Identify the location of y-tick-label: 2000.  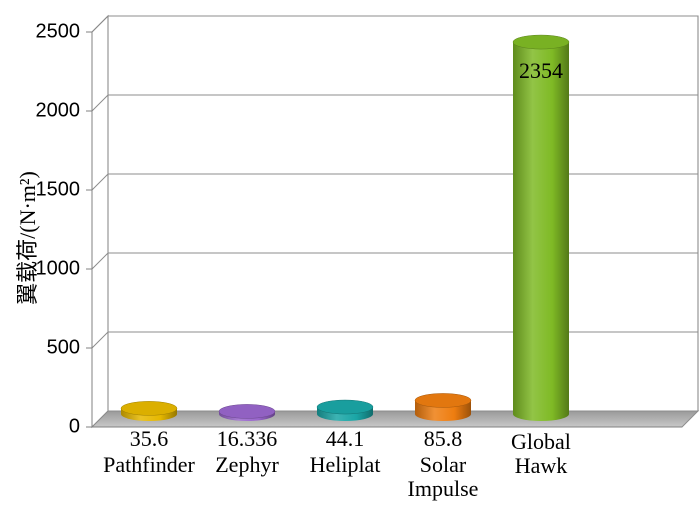
(58, 110).